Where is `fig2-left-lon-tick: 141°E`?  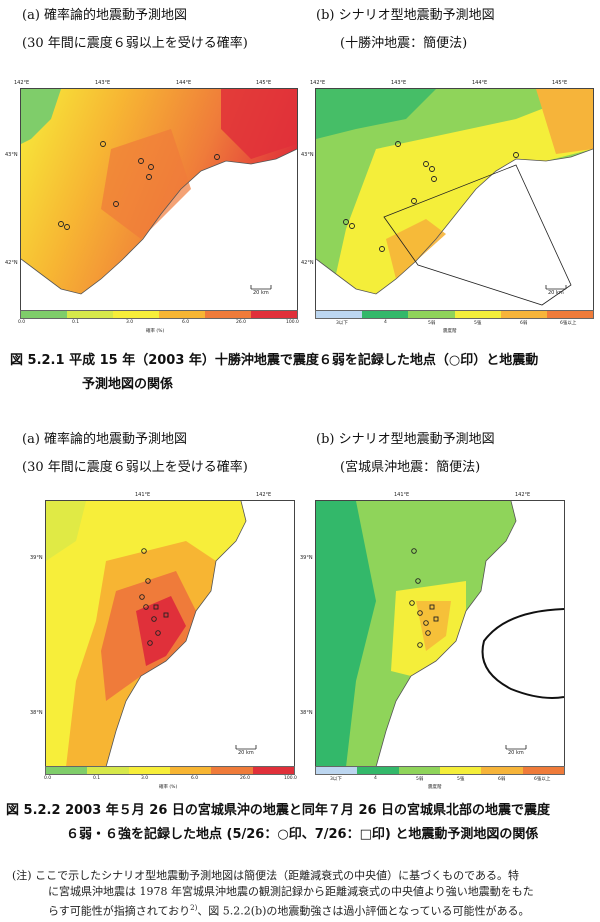 fig2-left-lon-tick: 141°E is located at coordinates (143, 495).